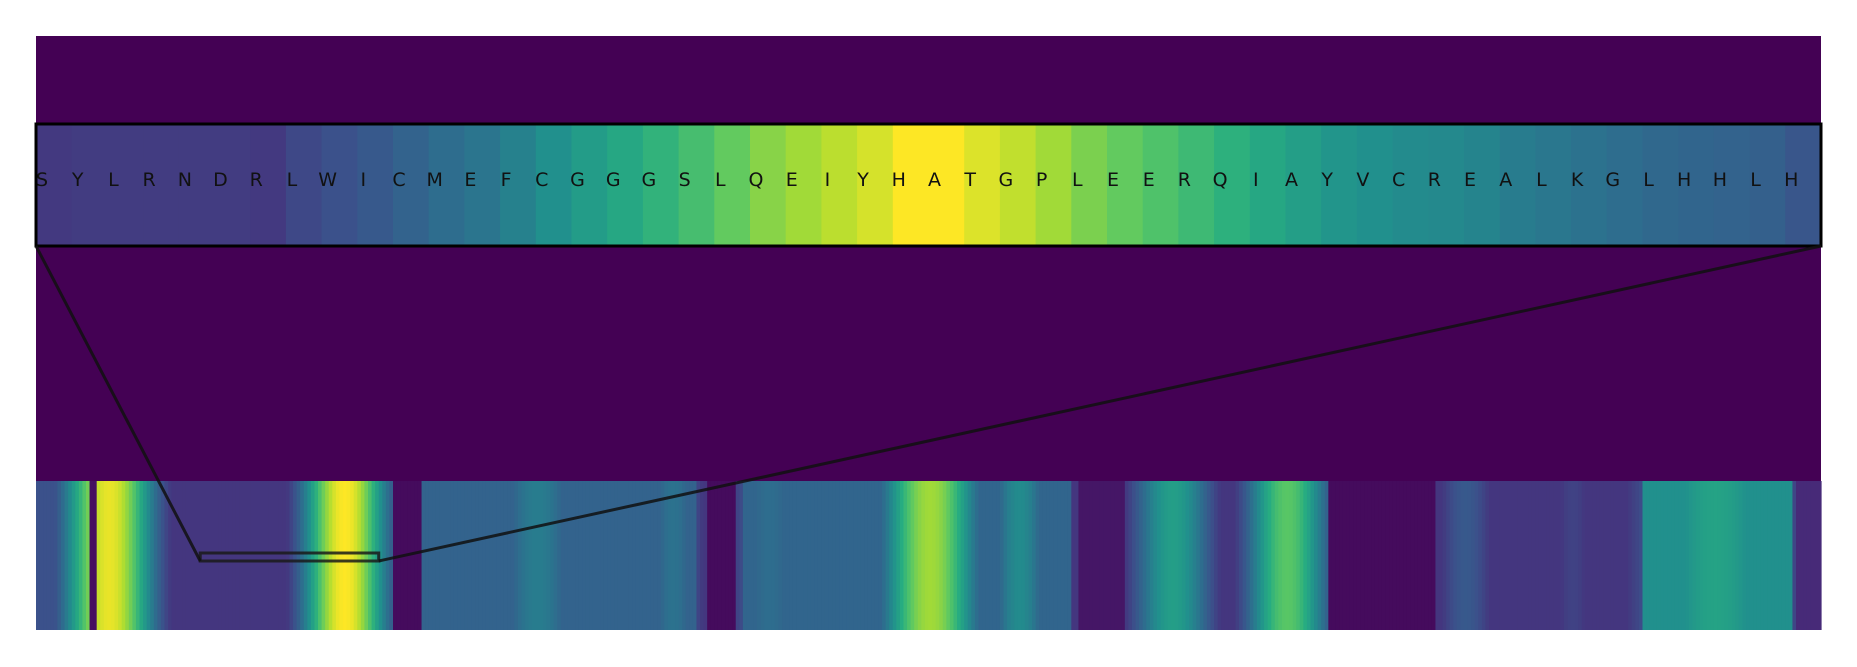 The height and width of the screenshot is (667, 1857). What do you see at coordinates (1326, 180) in the screenshot?
I see `token-label: Y` at bounding box center [1326, 180].